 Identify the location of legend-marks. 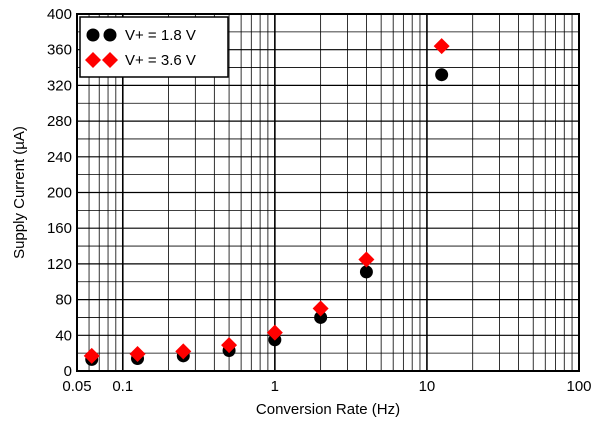
(101, 48).